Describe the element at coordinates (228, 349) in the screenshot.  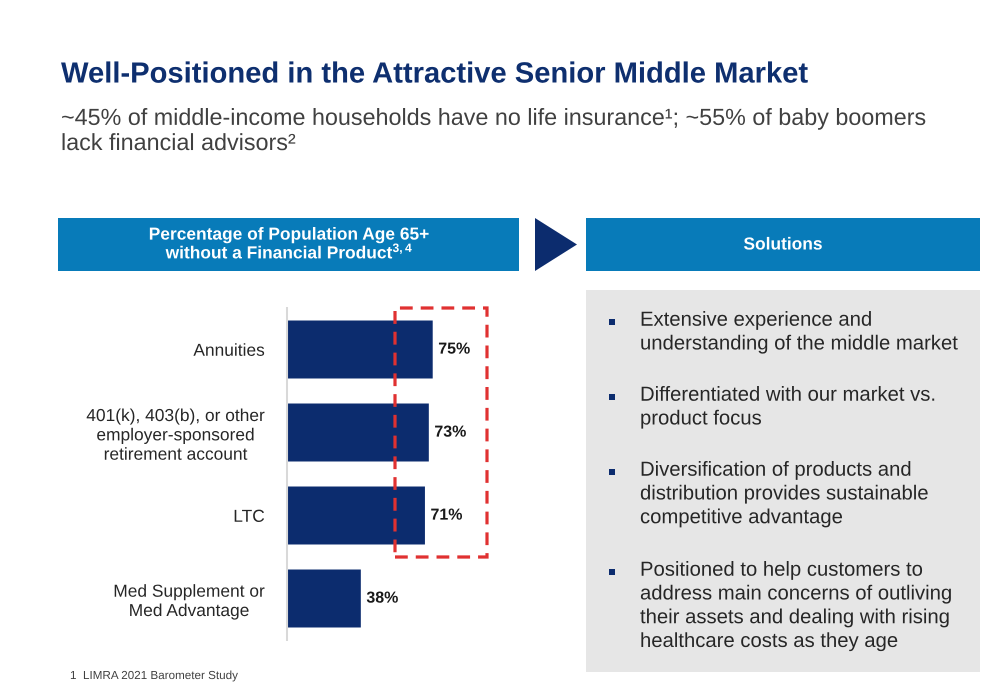
I see `y-tick-label: Annuities` at that location.